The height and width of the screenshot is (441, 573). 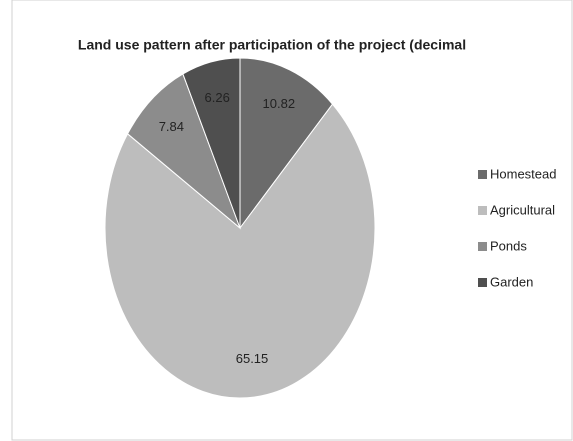 What do you see at coordinates (171, 126) in the screenshot?
I see `data-label: 7.84` at bounding box center [171, 126].